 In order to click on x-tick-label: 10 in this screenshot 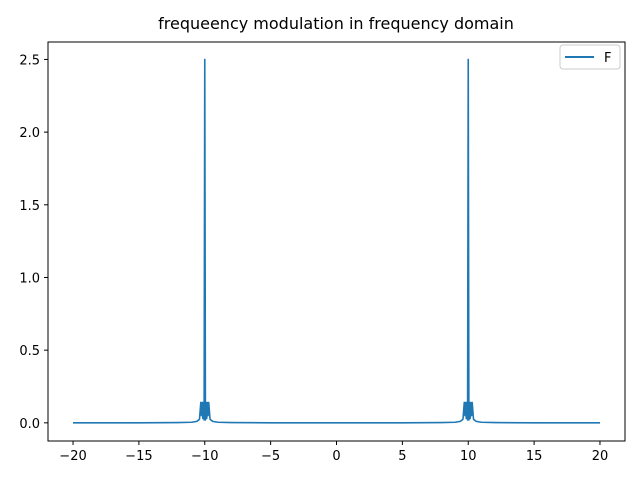, I will do `click(468, 456)`.